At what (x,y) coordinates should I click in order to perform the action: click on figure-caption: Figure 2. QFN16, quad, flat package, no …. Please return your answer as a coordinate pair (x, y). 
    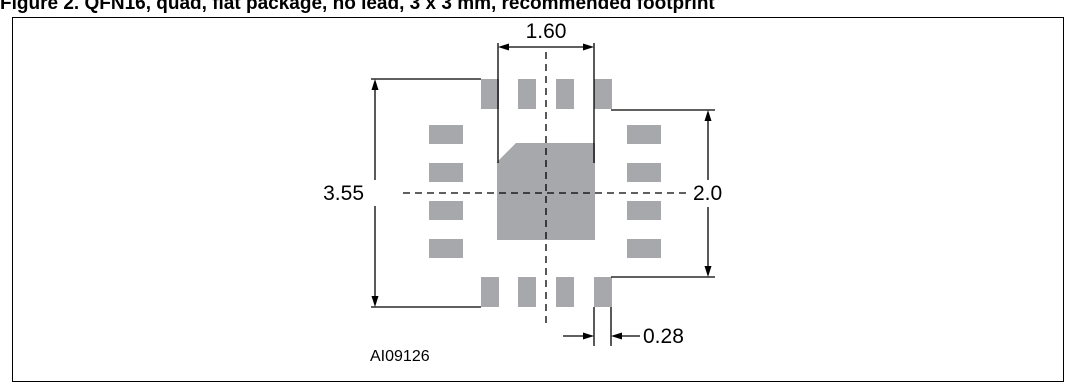
    Looking at the image, I should click on (357, 7).